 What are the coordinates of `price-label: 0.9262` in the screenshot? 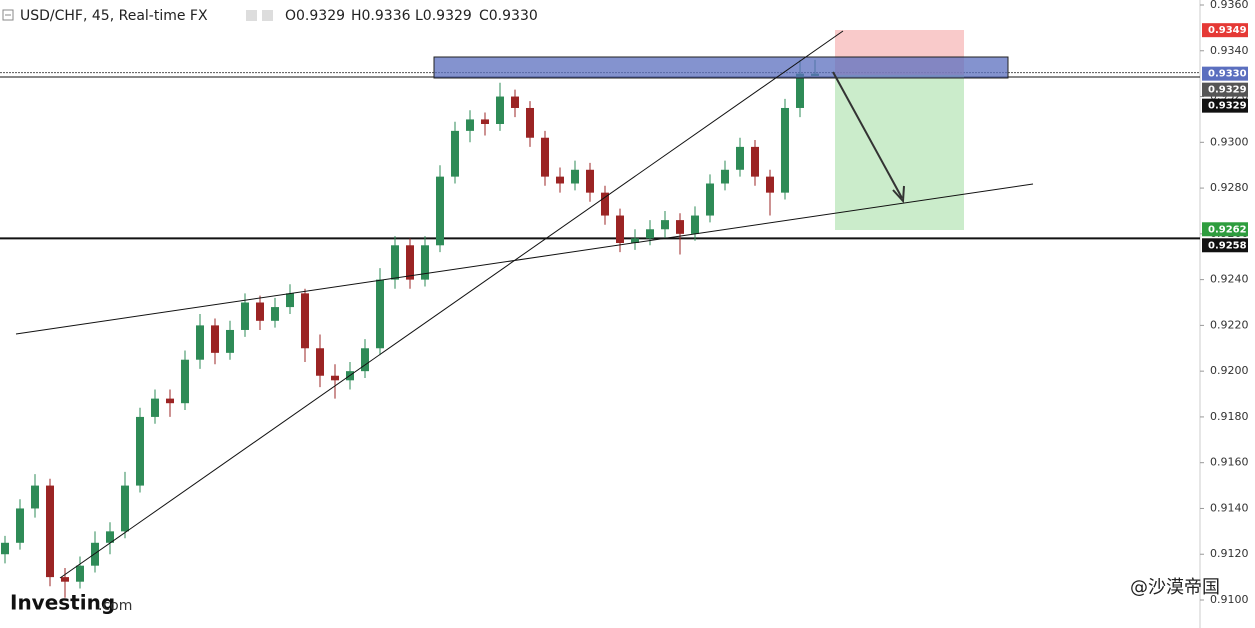 It's located at (1227, 229).